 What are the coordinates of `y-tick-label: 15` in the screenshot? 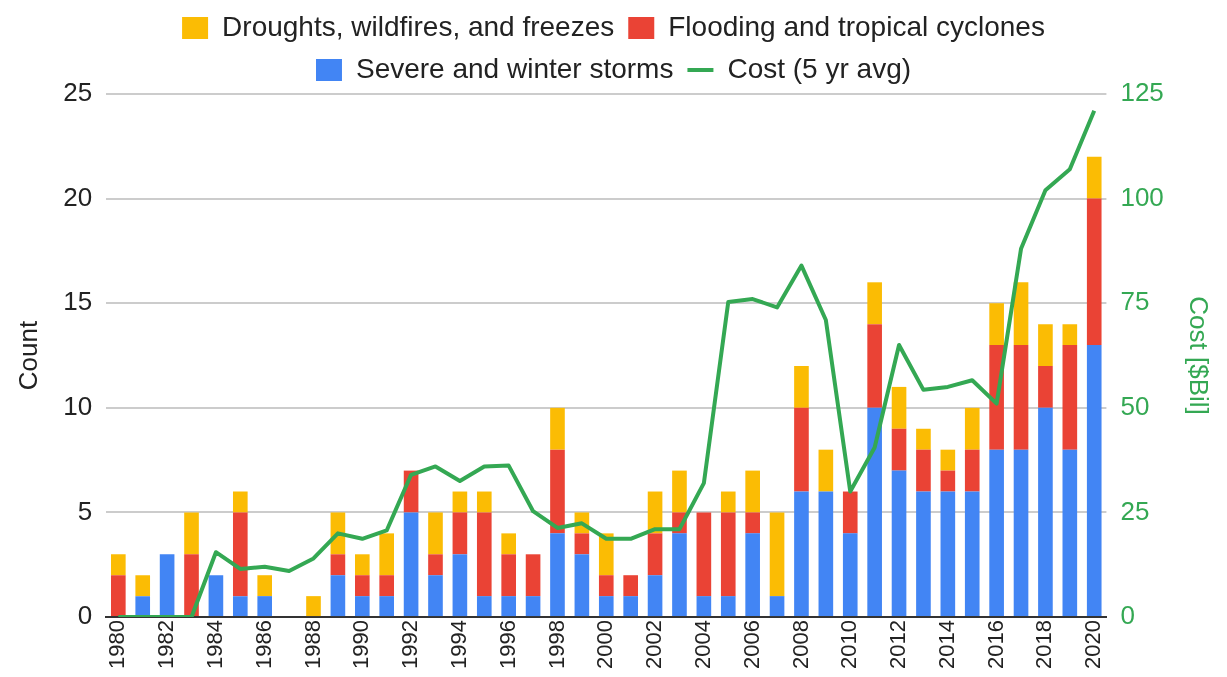 It's located at (78, 301).